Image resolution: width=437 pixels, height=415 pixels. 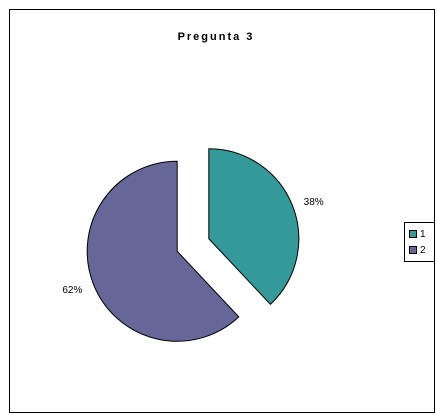 What do you see at coordinates (314, 202) in the screenshot?
I see `data-label-1: 38%` at bounding box center [314, 202].